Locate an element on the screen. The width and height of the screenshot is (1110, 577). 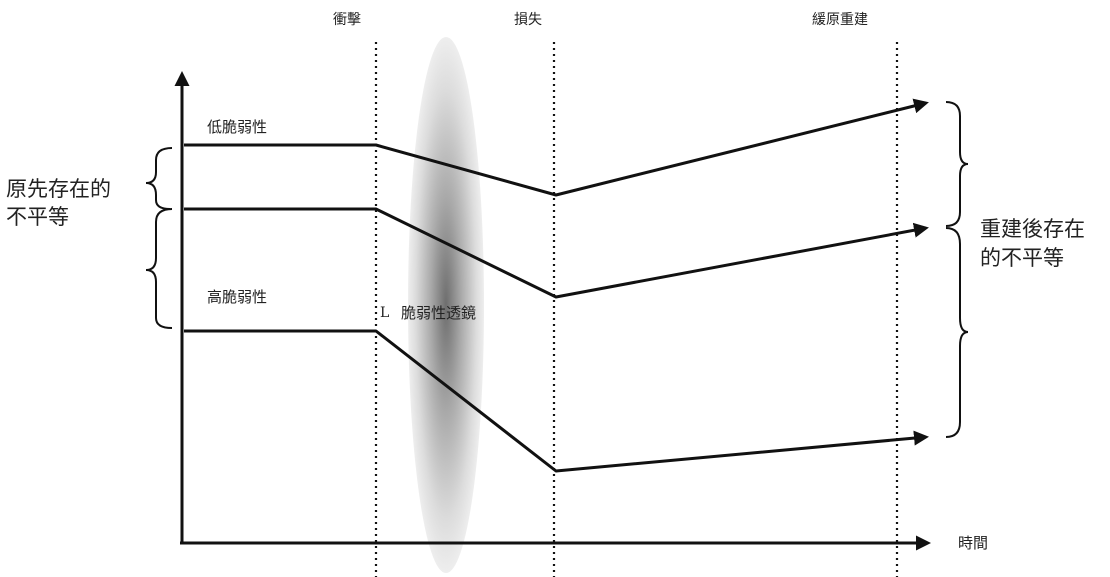
stage-label-recovery: 緩原重建 is located at coordinates (840, 20).